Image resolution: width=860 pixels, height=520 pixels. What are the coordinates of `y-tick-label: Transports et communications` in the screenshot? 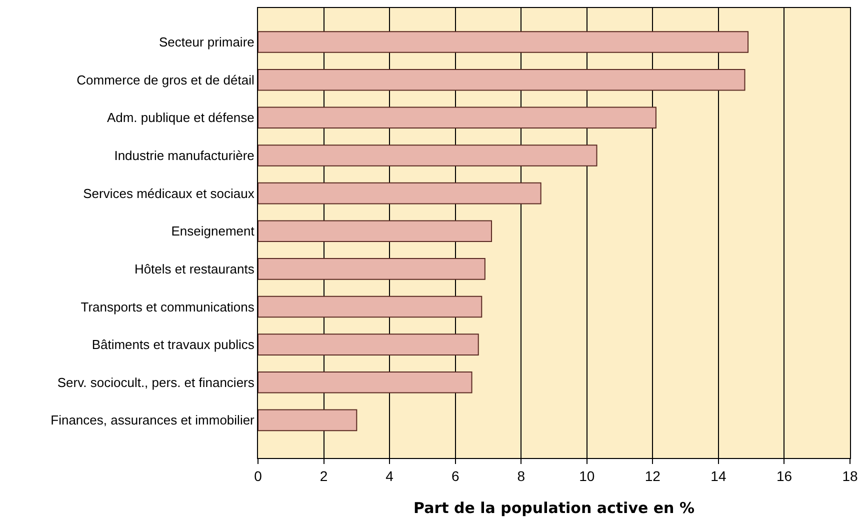 It's located at (167, 306).